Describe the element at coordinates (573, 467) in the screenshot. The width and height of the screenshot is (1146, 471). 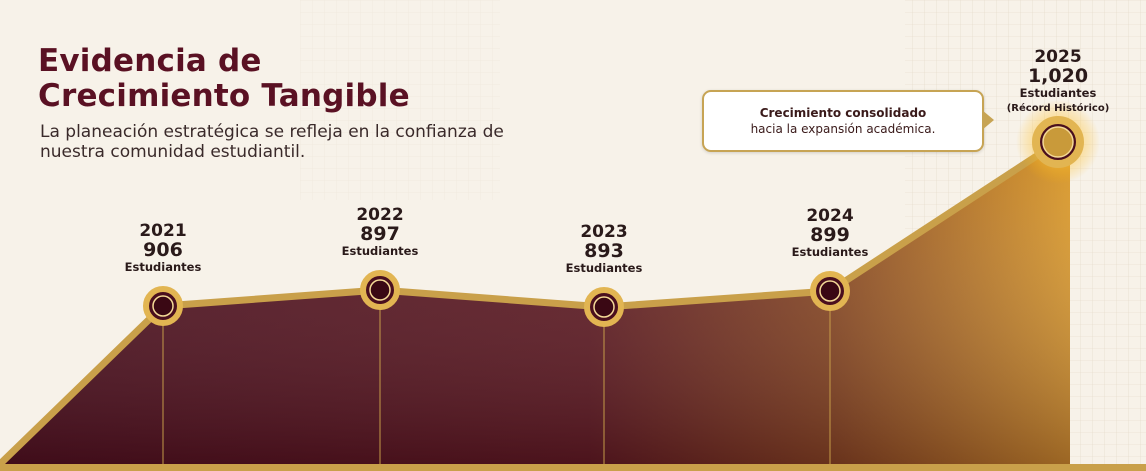
I see `bottom-accent-bar` at that location.